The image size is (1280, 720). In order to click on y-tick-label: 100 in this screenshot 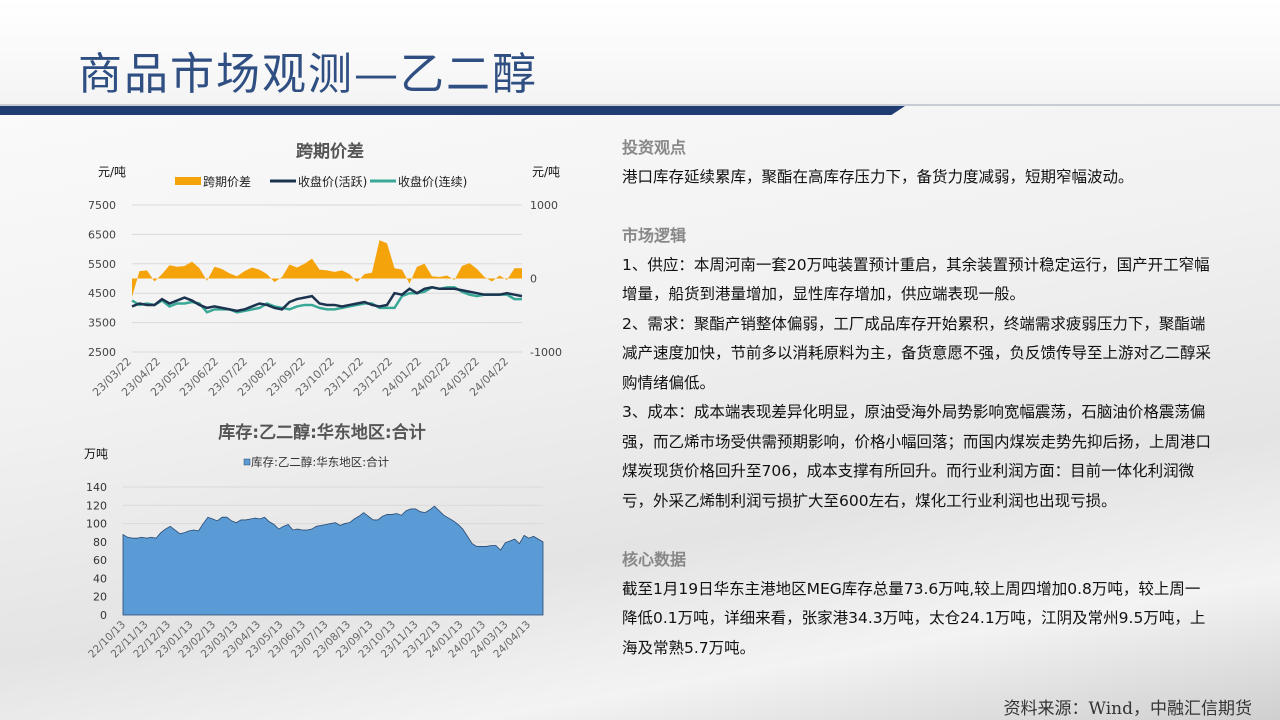, I will do `click(96, 524)`.